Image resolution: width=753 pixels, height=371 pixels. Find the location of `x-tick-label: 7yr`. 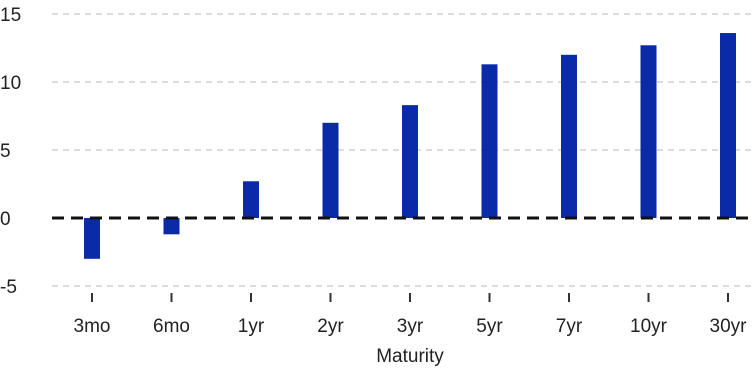

x-tick-label: 7yr is located at coordinates (569, 326).